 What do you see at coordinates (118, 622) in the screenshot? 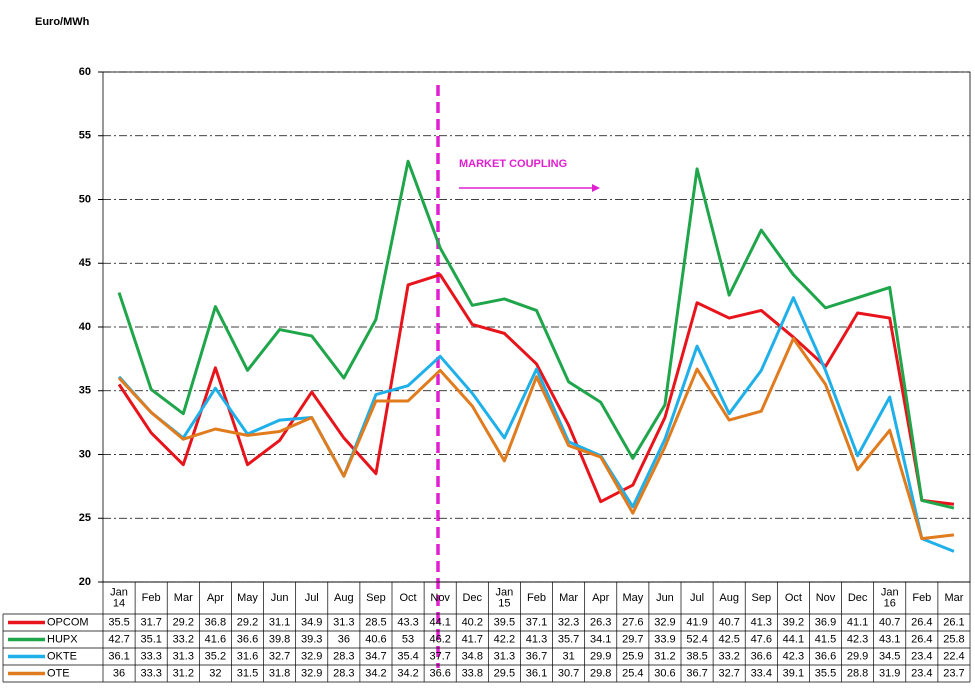
I see `table-value: 35.5` at bounding box center [118, 622].